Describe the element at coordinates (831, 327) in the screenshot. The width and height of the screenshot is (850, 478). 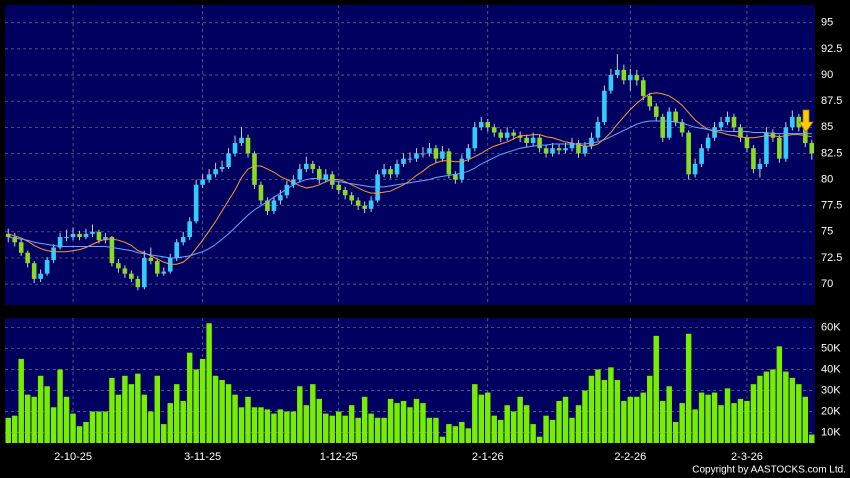
I see `y-tick-label: 60K` at that location.